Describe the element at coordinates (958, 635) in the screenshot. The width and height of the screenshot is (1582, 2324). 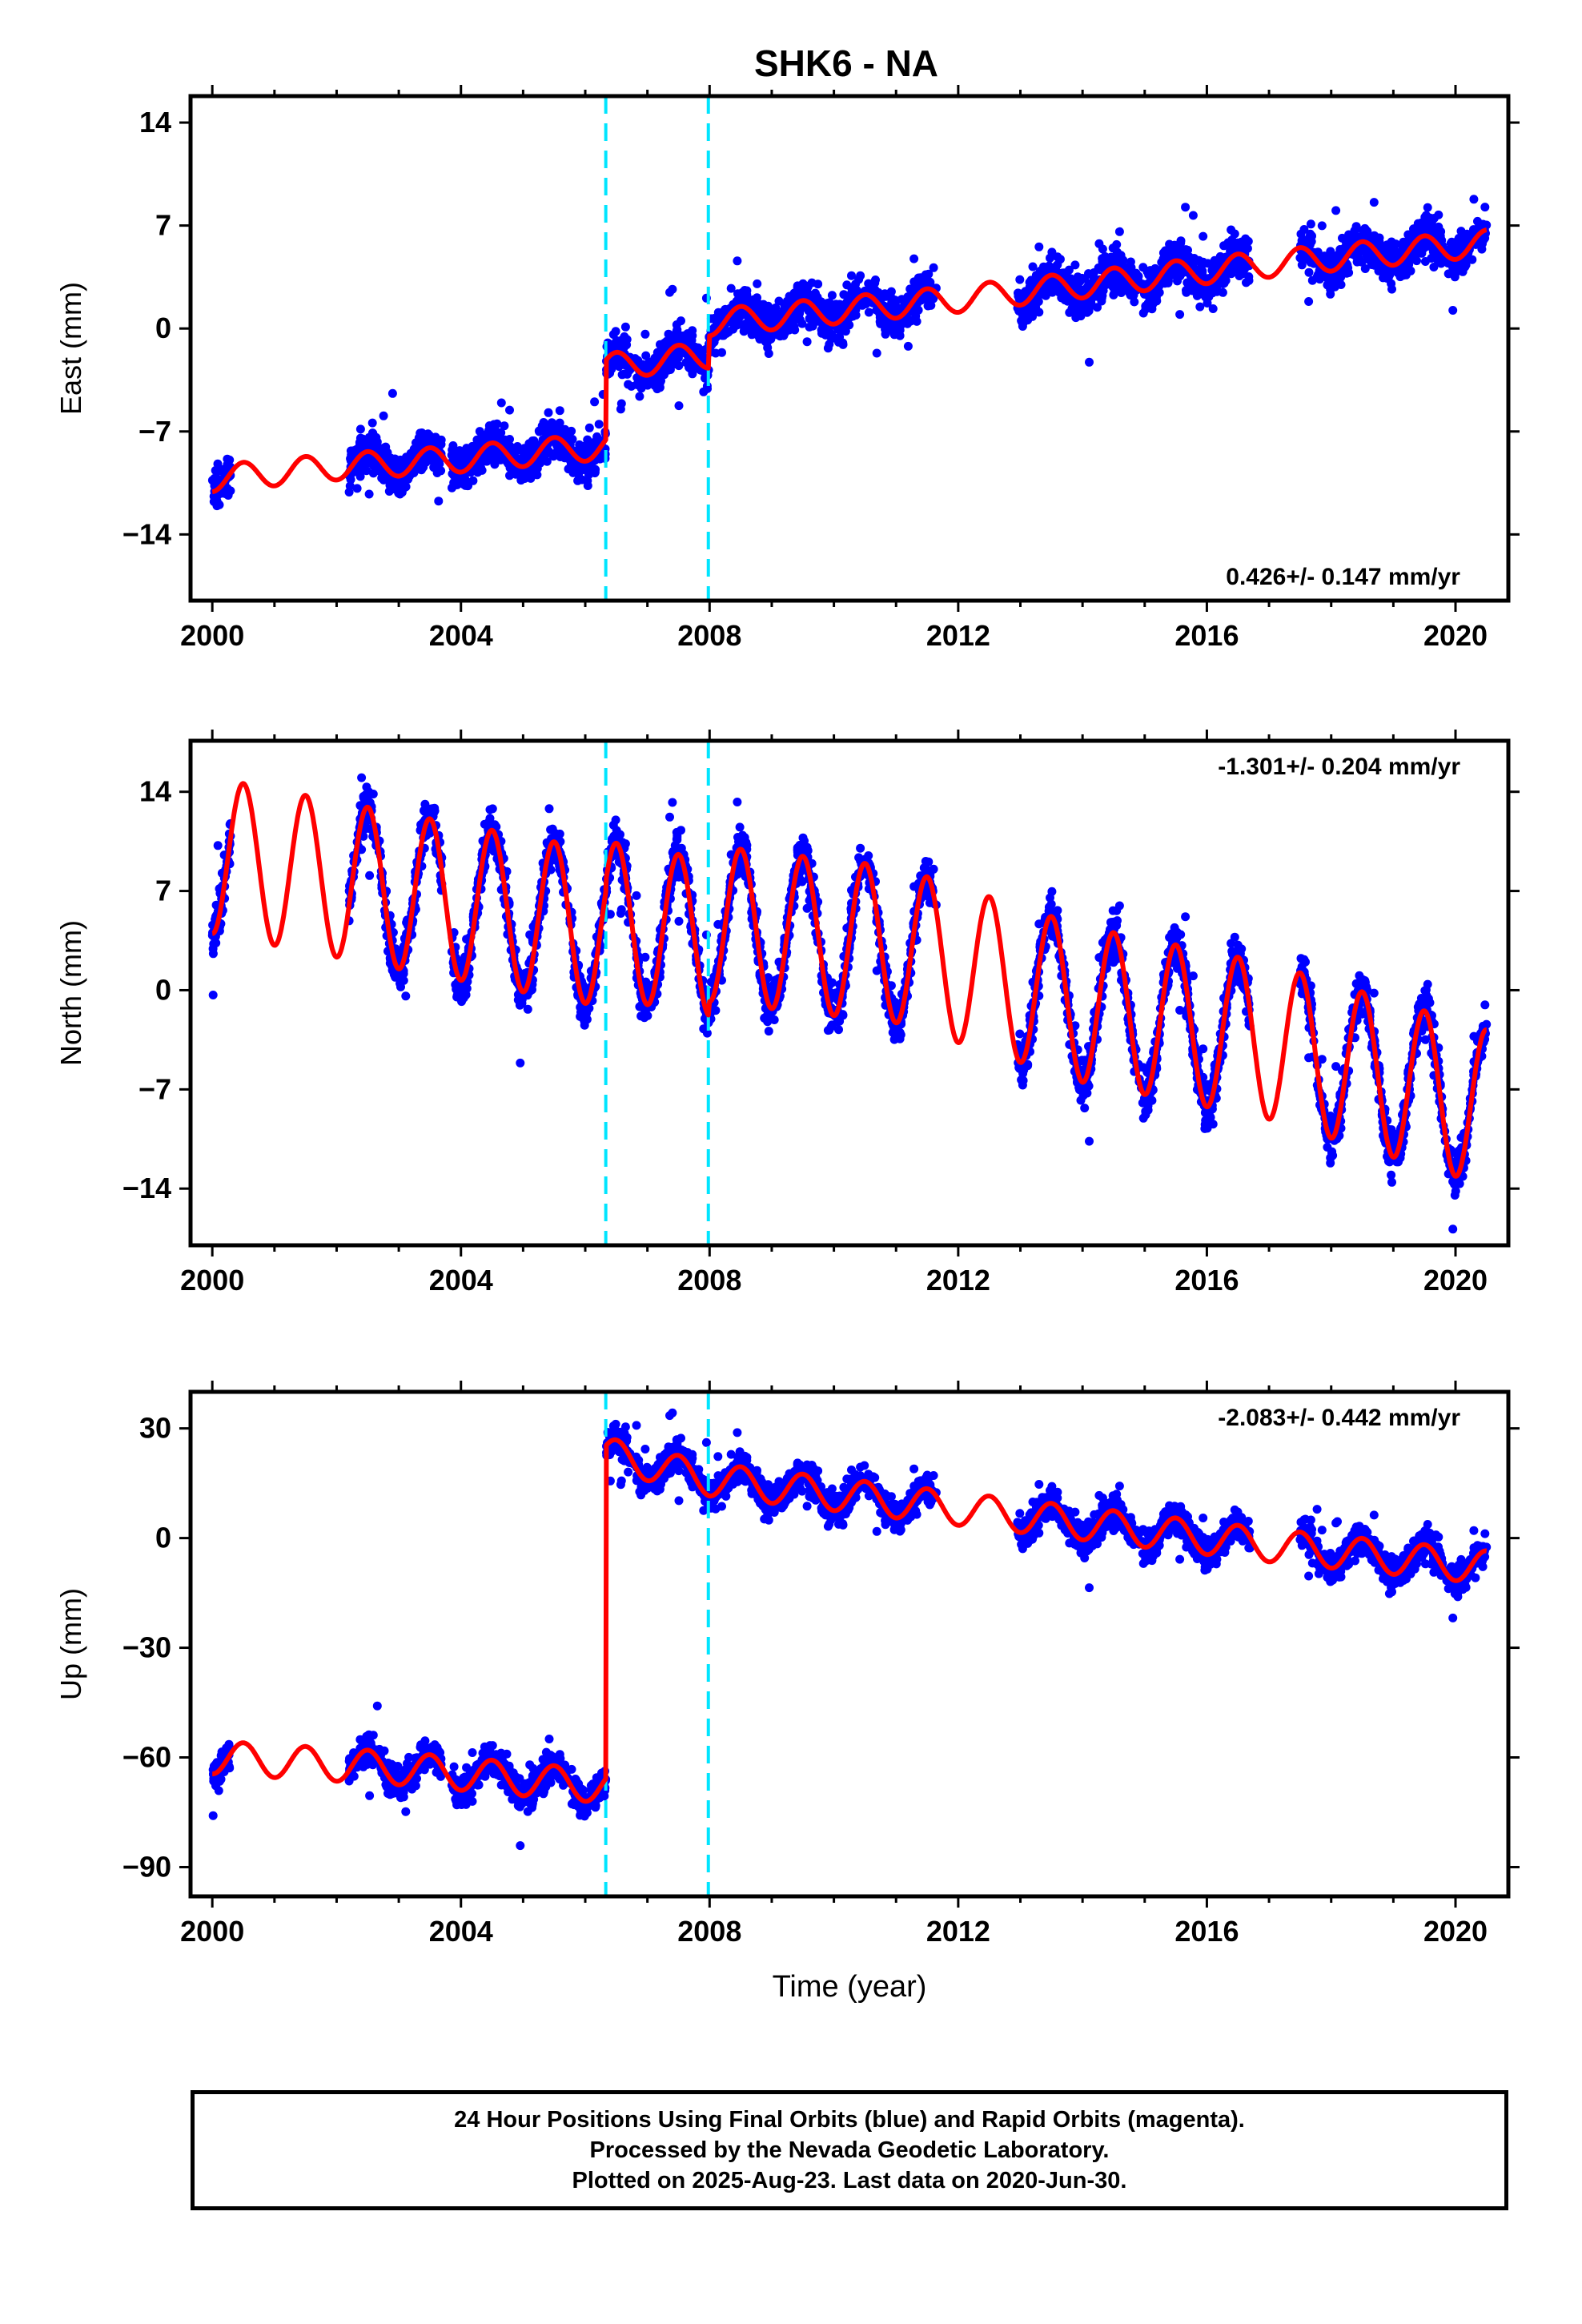
I see `x-tick-label: 2012` at that location.